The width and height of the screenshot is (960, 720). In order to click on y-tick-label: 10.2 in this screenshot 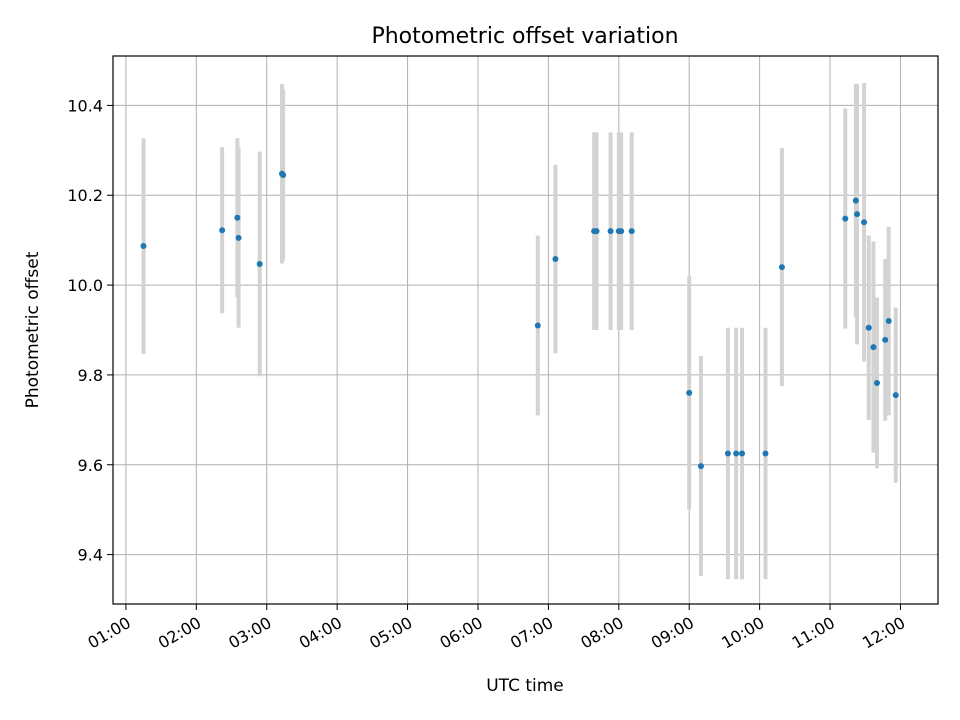, I will do `click(85, 195)`.